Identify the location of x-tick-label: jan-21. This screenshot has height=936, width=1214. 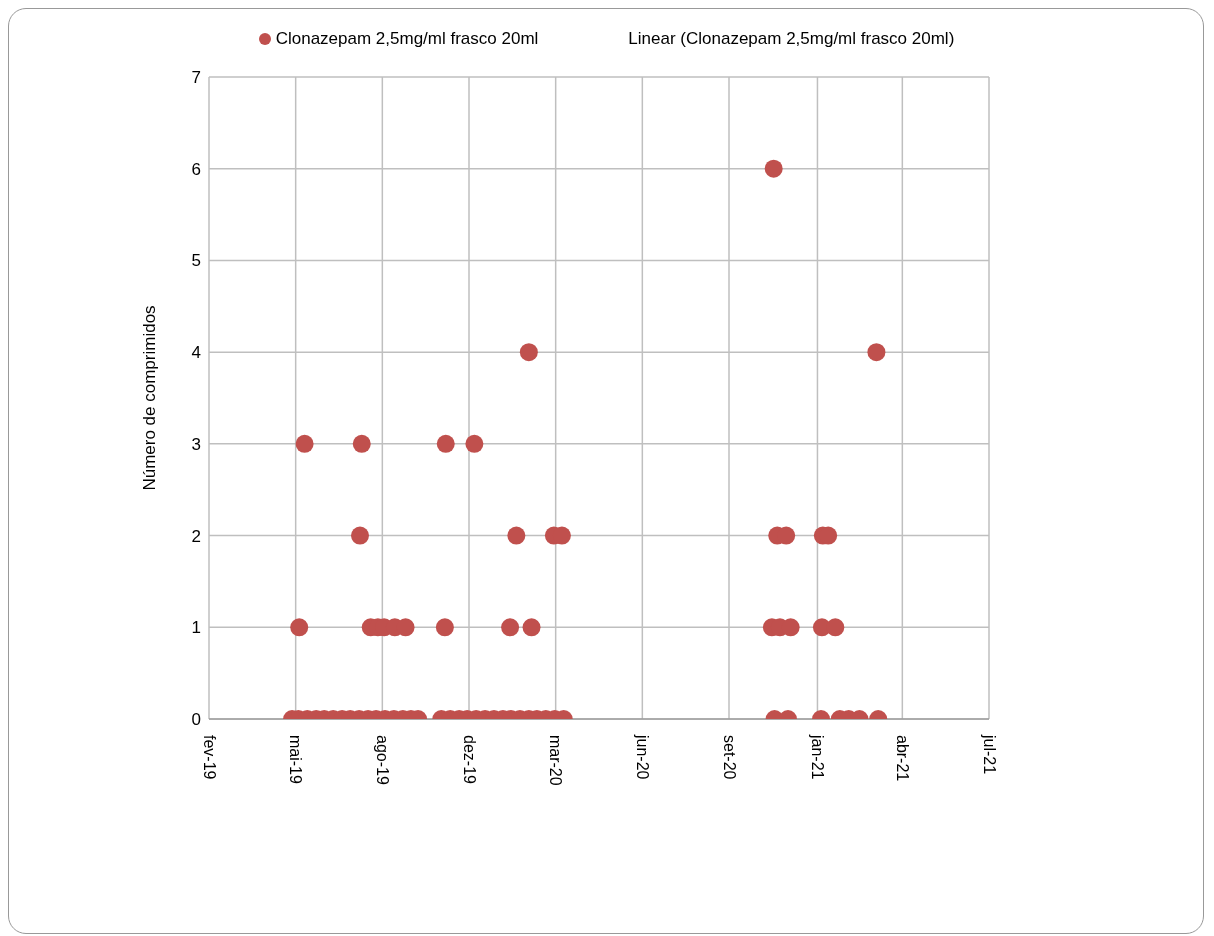
(817, 757).